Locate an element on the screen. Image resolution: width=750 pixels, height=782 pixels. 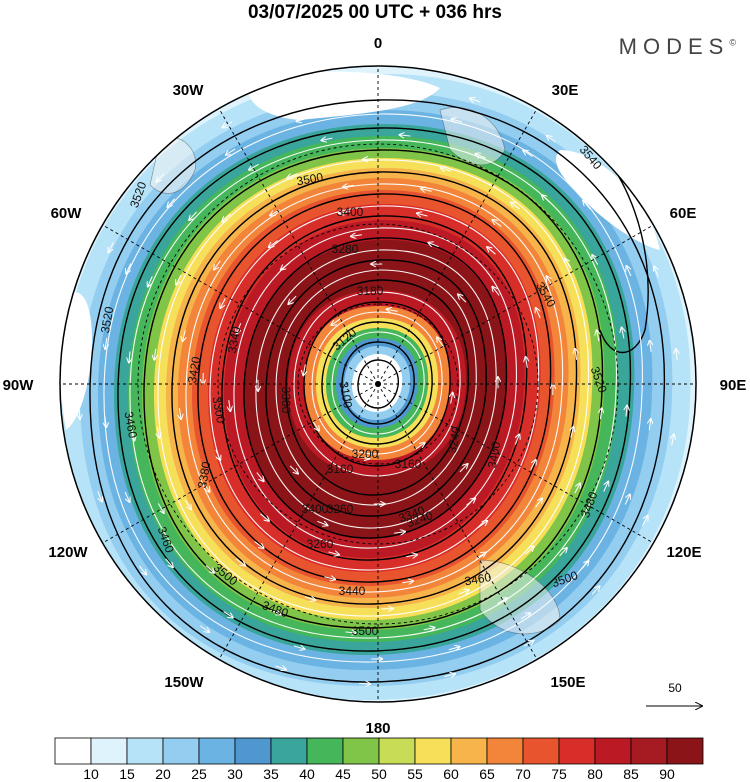
colorbar-label: 45 is located at coordinates (343, 774).